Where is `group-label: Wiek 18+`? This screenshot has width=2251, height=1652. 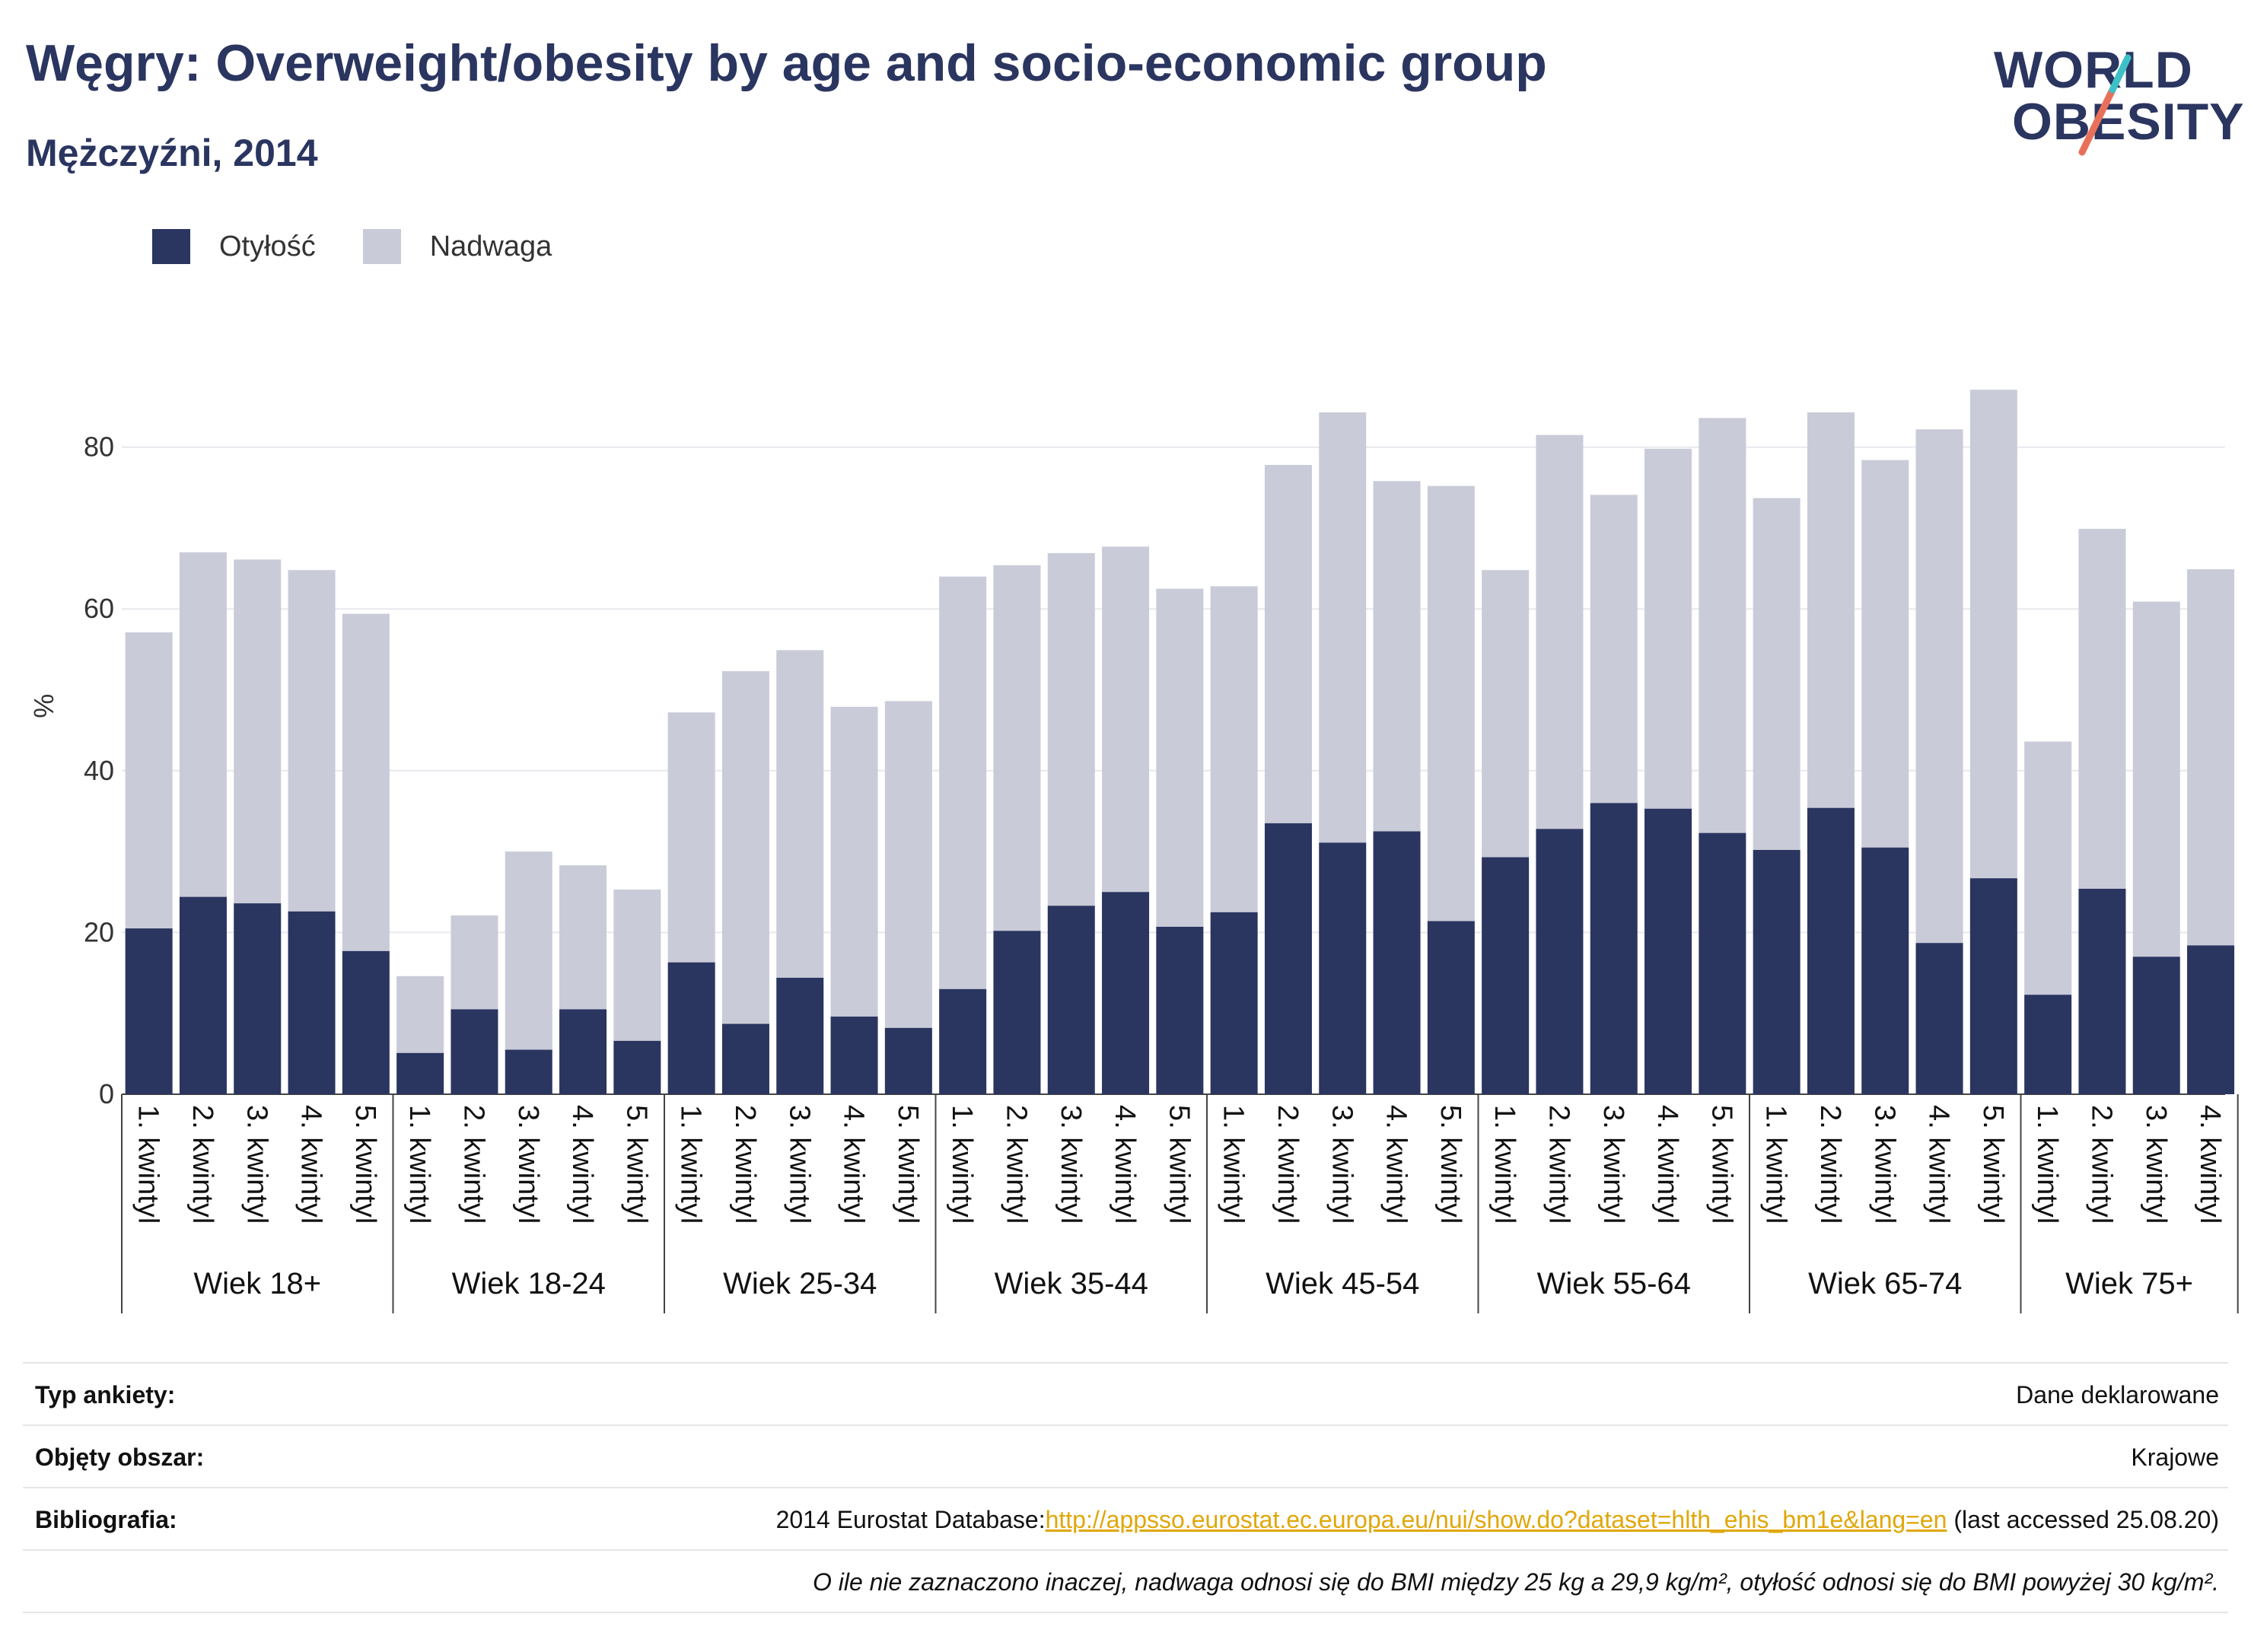
group-label: Wiek 18+ is located at coordinates (257, 1283).